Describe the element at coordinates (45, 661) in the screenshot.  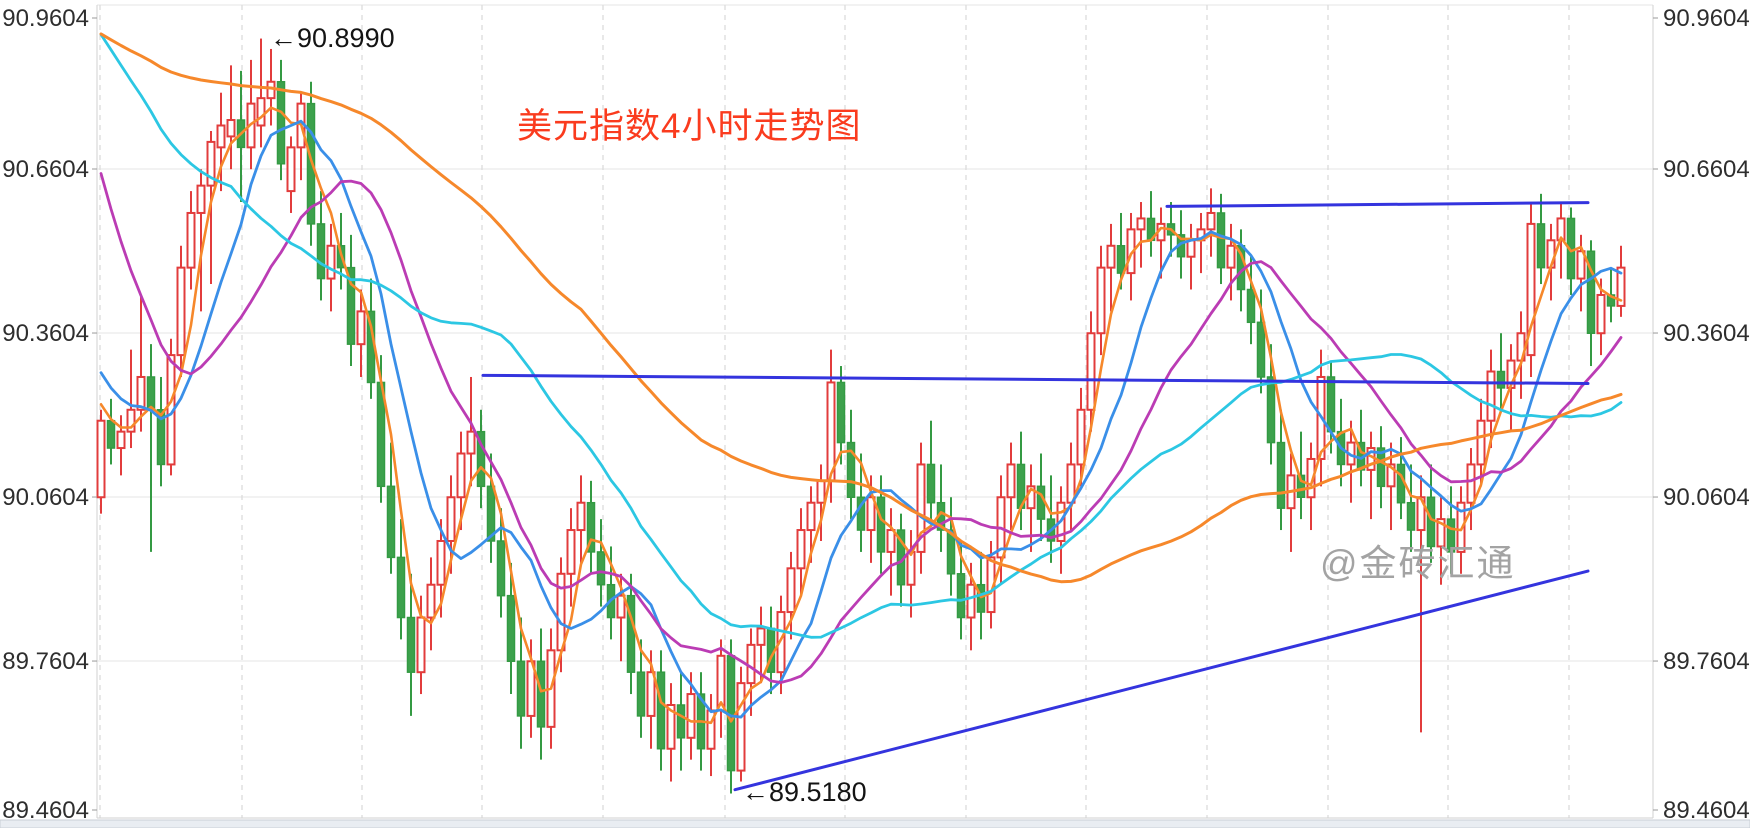
I see `y-axis-label-left: 89.7604` at that location.